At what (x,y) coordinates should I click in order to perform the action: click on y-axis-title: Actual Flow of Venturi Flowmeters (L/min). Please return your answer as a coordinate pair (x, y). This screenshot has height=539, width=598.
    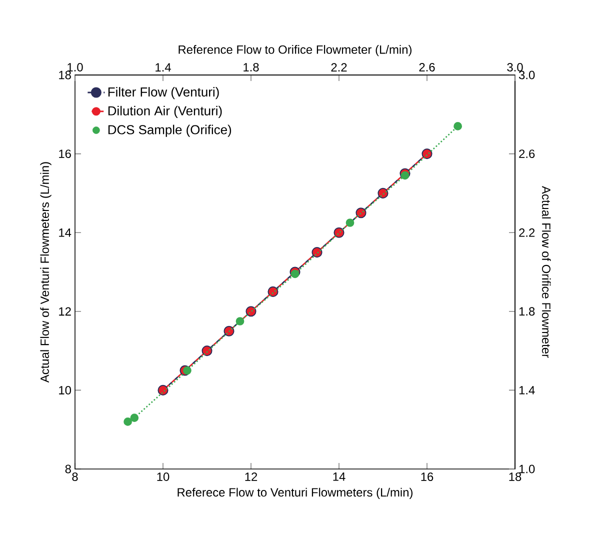
    Looking at the image, I should click on (46, 272).